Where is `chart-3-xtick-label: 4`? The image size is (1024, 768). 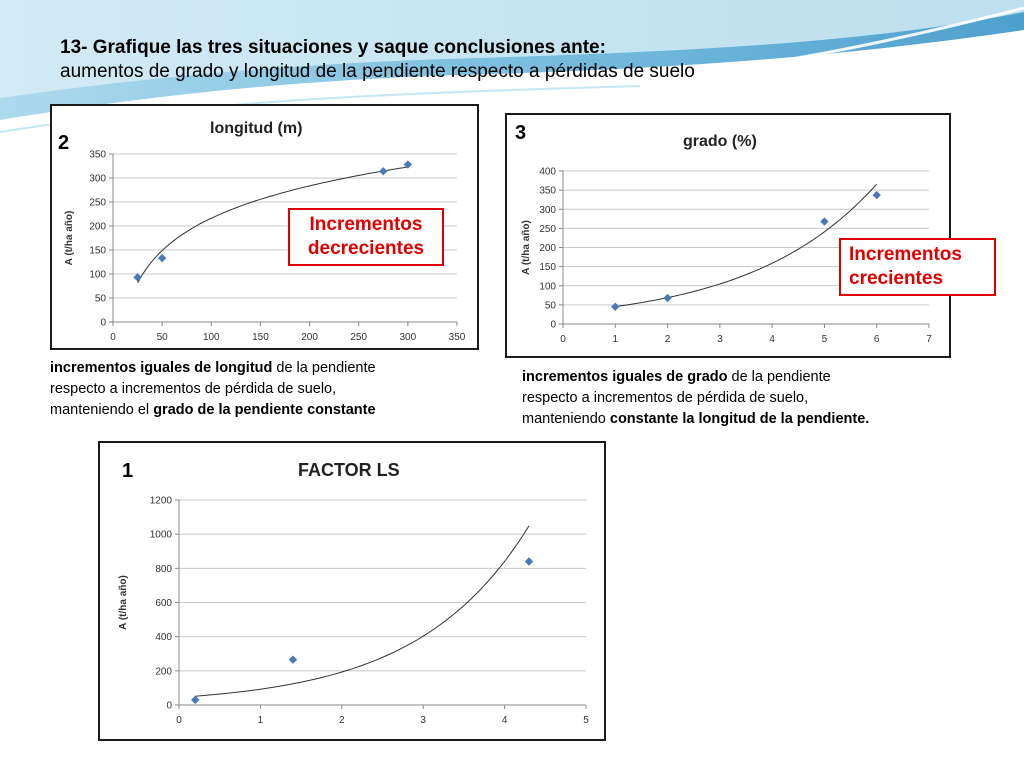 chart-3-xtick-label: 4 is located at coordinates (772, 339).